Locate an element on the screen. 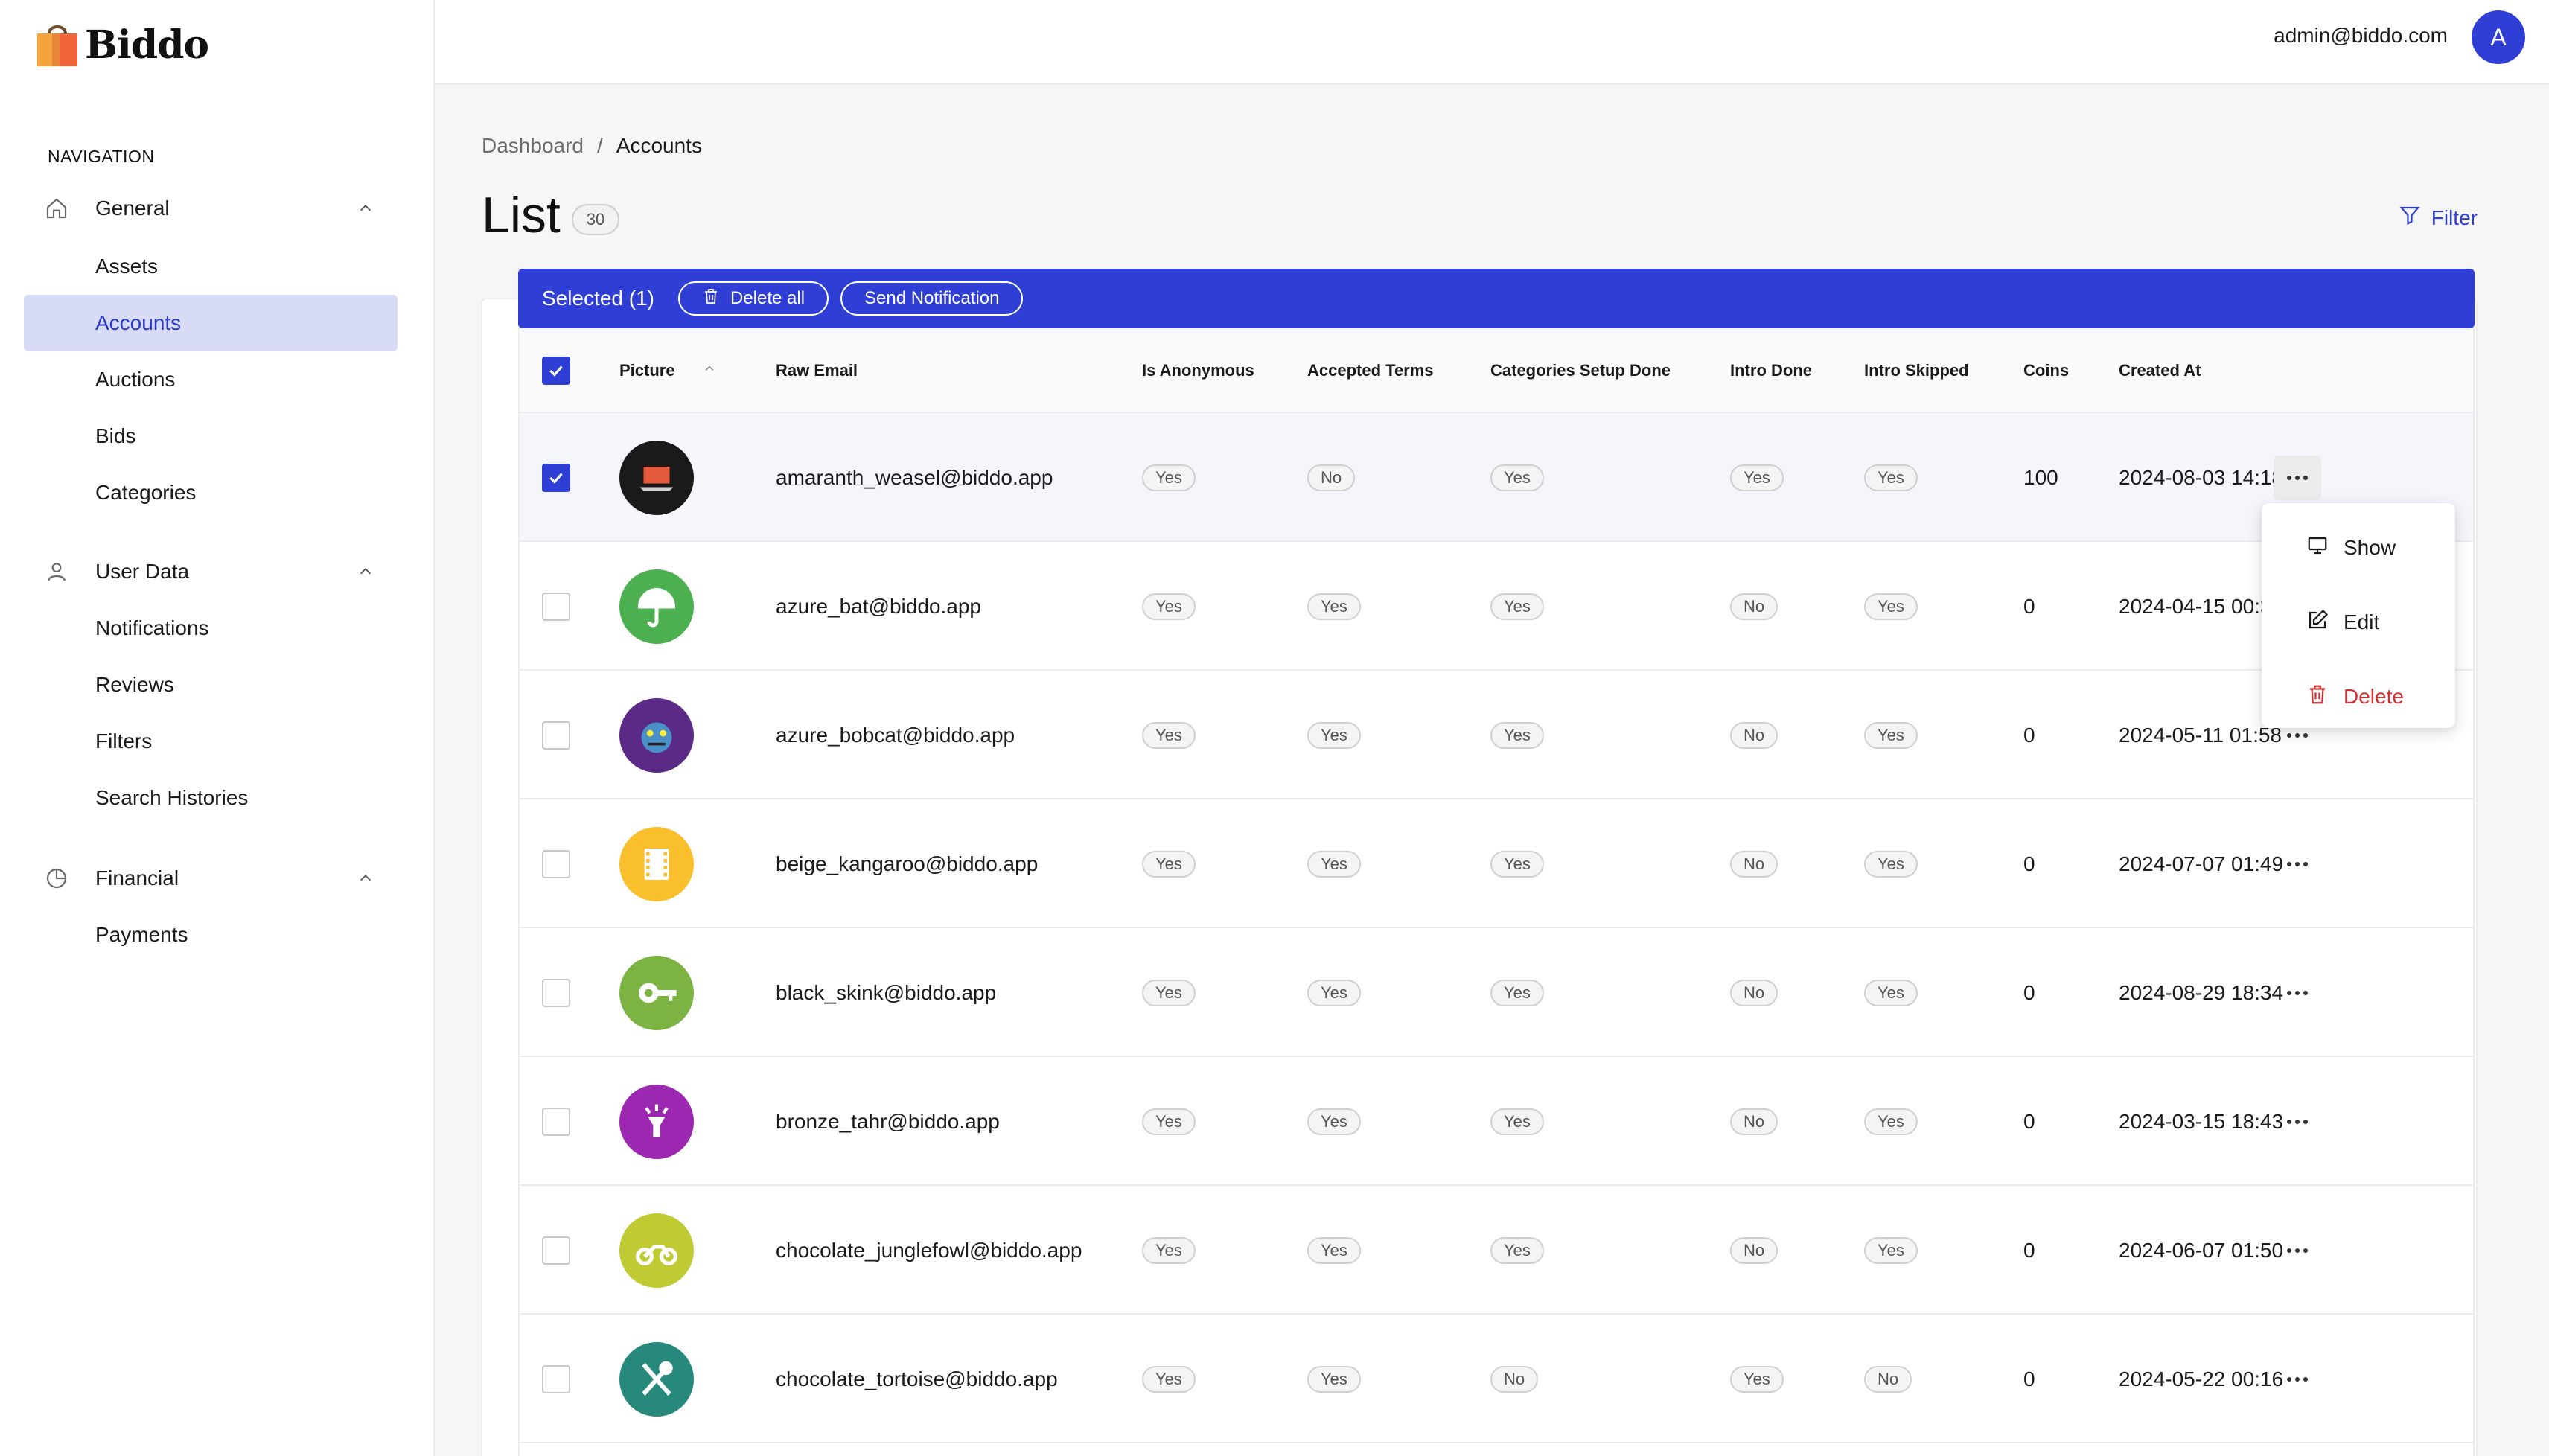 The image size is (2549, 1456). select-all-cell is located at coordinates (556, 370).